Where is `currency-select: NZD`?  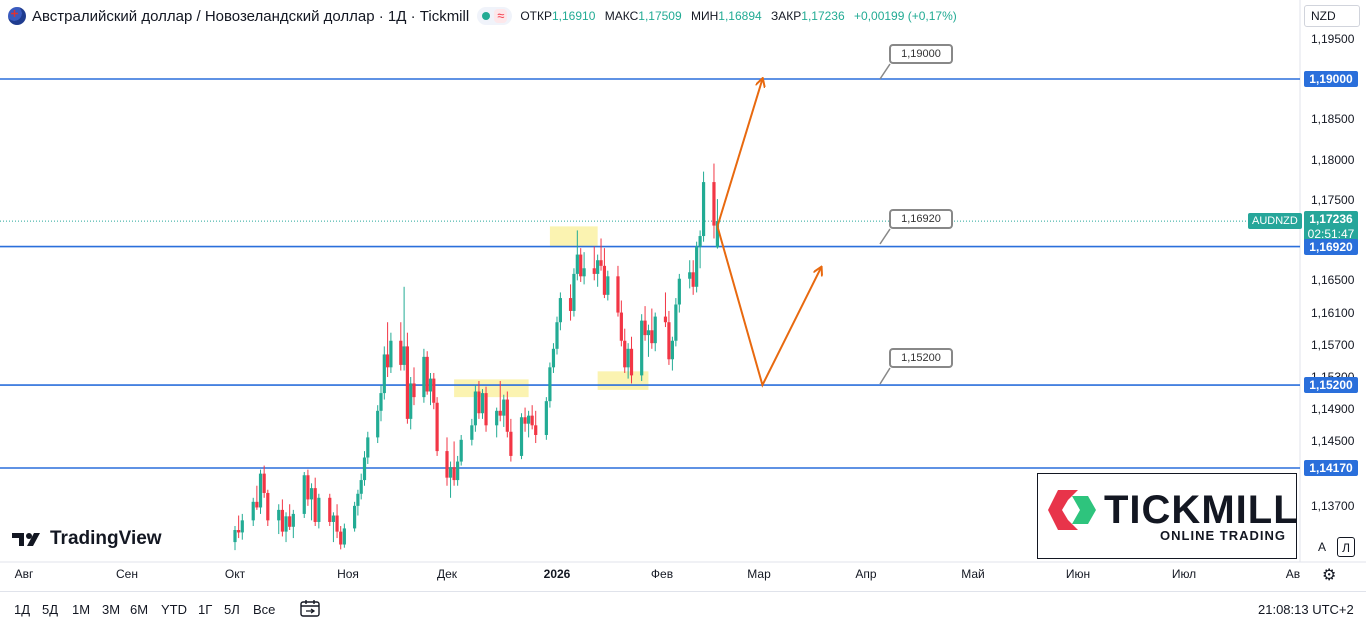
currency-select: NZD is located at coordinates (1332, 16).